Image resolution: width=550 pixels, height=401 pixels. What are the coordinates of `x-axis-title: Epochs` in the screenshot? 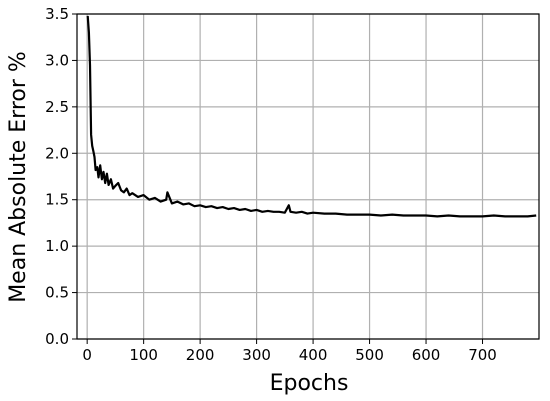 It's located at (309, 383).